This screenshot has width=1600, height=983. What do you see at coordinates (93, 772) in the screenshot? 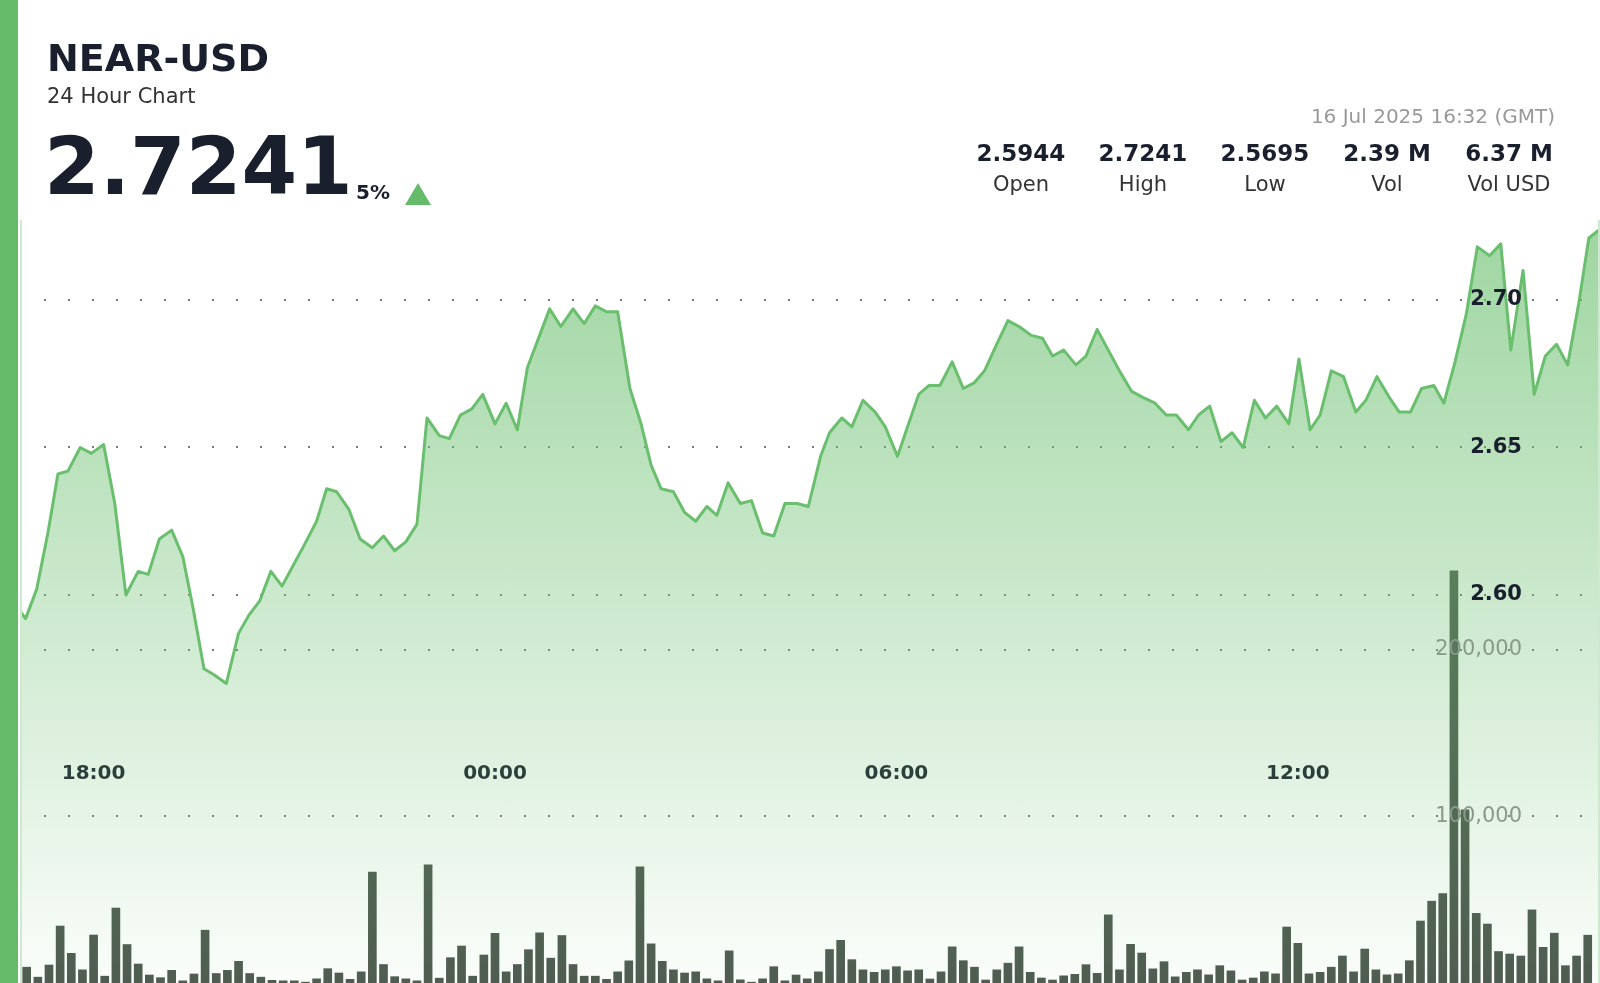
I see `x-tick-label: 18:00` at bounding box center [93, 772].